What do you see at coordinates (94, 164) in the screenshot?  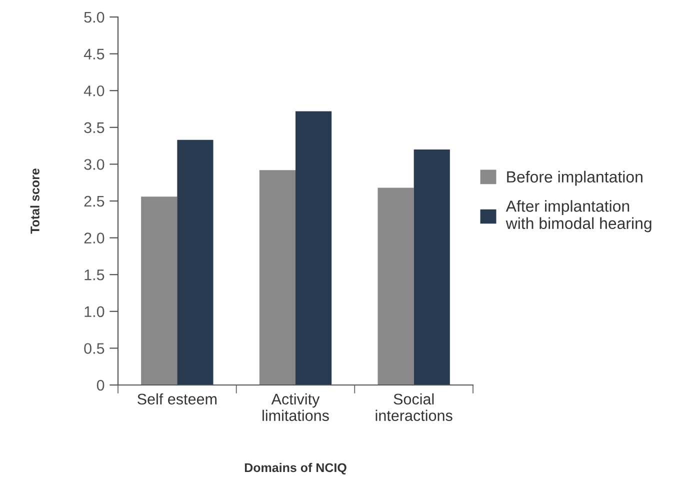 I see `y-tick-label: 3.0` at bounding box center [94, 164].